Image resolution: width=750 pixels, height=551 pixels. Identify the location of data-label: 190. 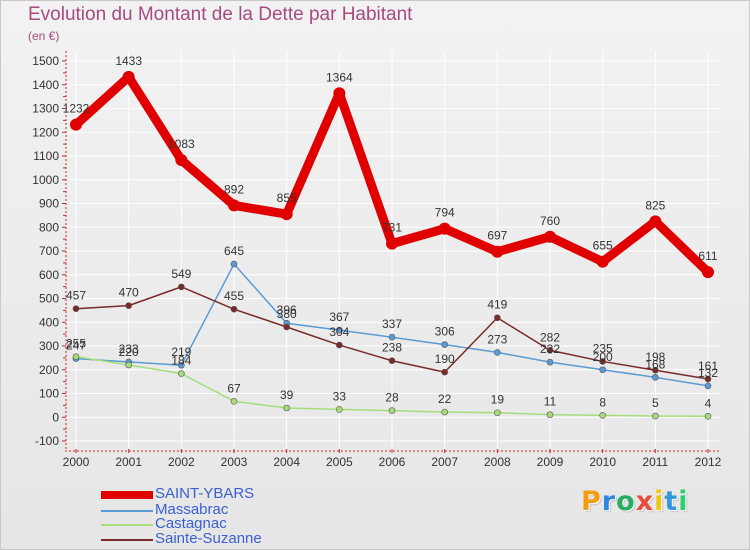
(445, 359).